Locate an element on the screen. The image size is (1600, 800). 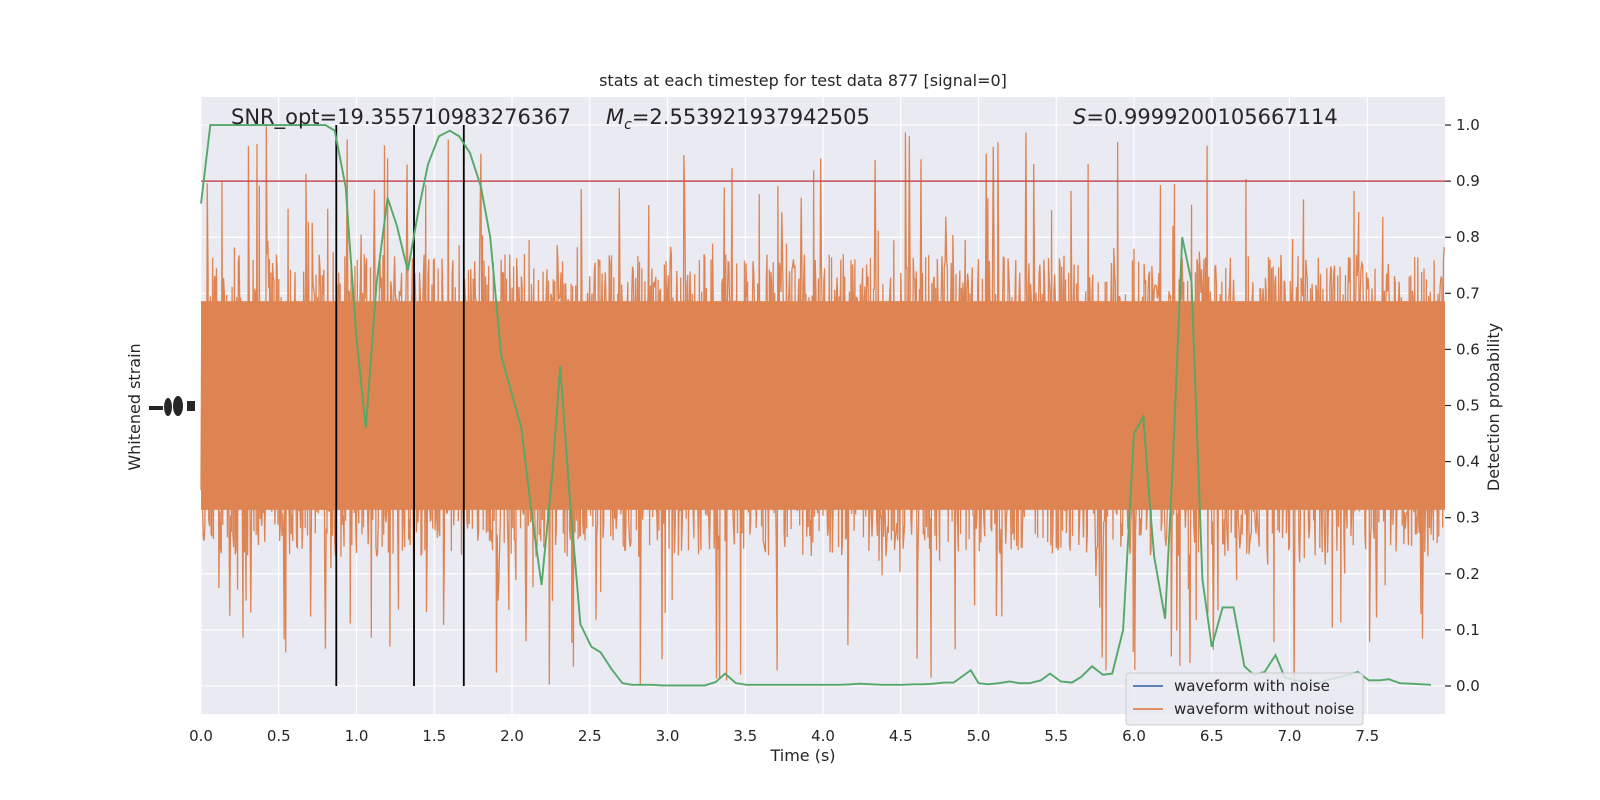
y-tick-label: 1.0 is located at coordinates (1468, 125).